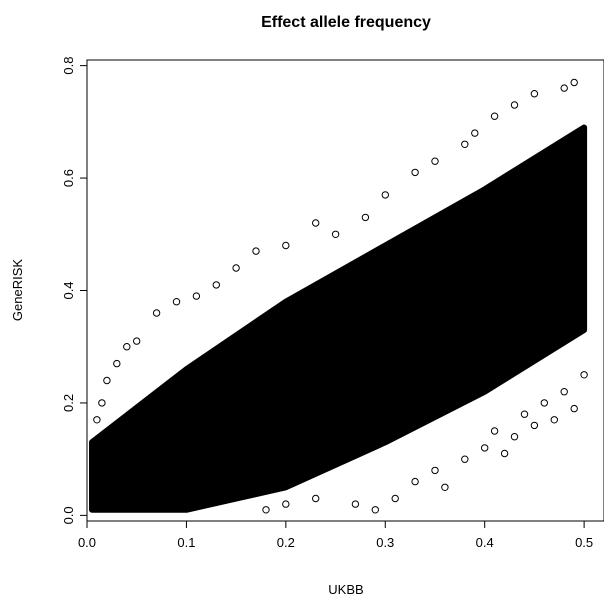 The height and width of the screenshot is (601, 604). What do you see at coordinates (346, 22) in the screenshot?
I see `chart-title: Effect allele frequency` at bounding box center [346, 22].